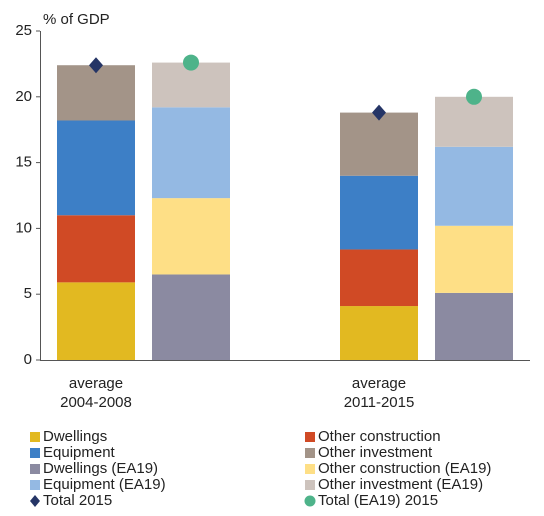 The image size is (544, 516). What do you see at coordinates (23, 227) in the screenshot?
I see `y-tick-label: 10` at bounding box center [23, 227].